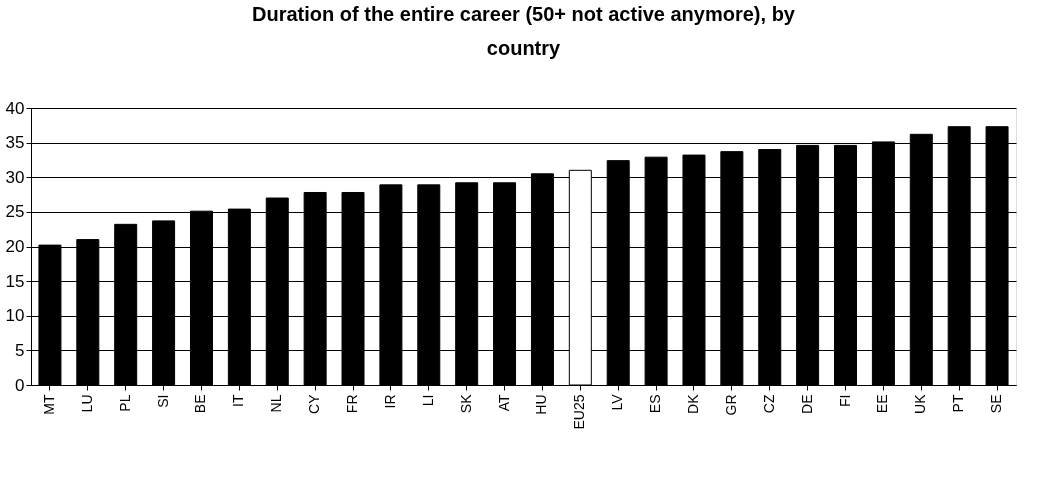 This screenshot has height=482, width=1049. Describe the element at coordinates (48, 404) in the screenshot. I see `x-tick-label: MT` at that location.